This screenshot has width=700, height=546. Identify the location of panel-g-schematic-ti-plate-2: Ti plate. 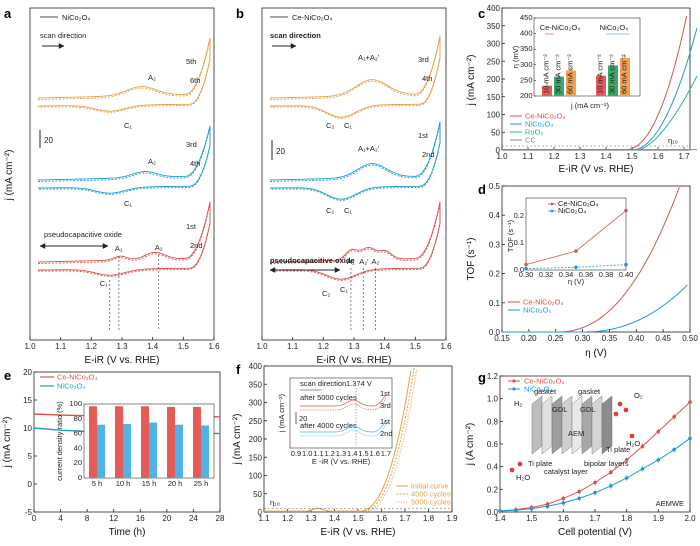
(618, 449).